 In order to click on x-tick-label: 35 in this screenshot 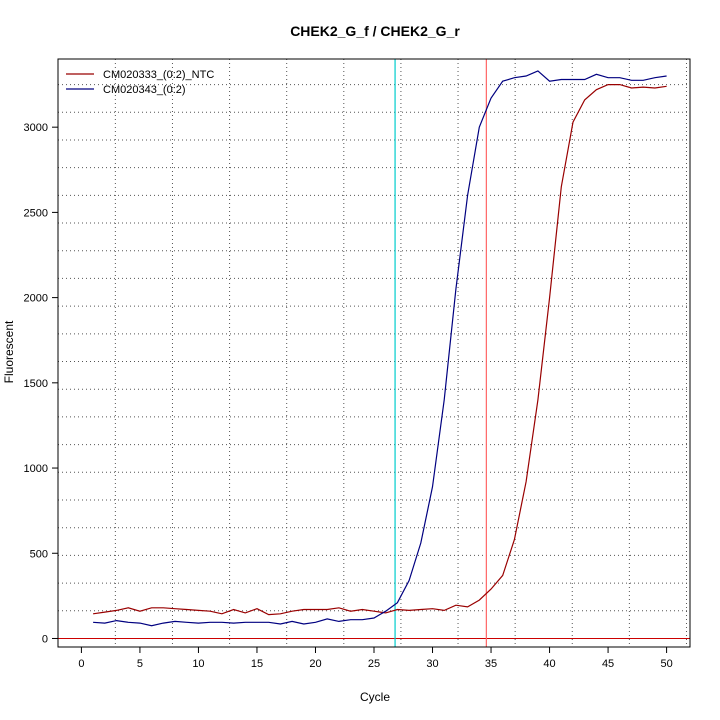, I will do `click(491, 664)`.